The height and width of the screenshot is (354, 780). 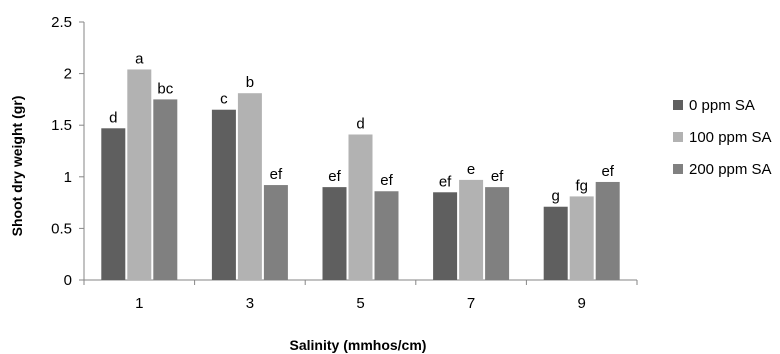 What do you see at coordinates (68, 280) in the screenshot?
I see `y-tick-label: 0` at bounding box center [68, 280].